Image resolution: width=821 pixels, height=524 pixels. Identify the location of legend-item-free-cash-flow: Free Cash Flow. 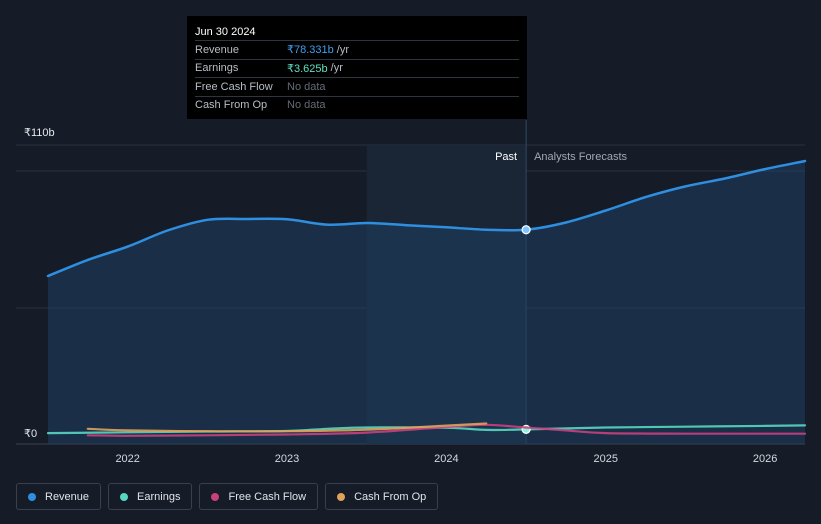
(259, 496).